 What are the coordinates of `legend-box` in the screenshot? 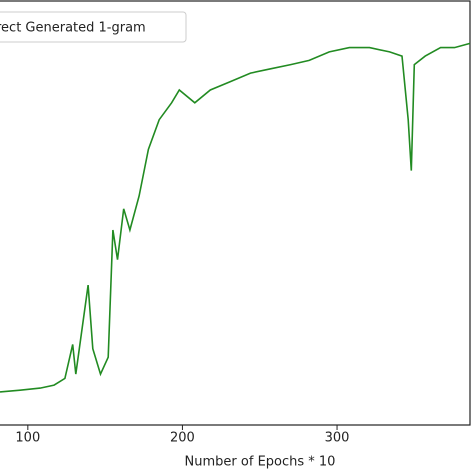 It's located at (93, 27).